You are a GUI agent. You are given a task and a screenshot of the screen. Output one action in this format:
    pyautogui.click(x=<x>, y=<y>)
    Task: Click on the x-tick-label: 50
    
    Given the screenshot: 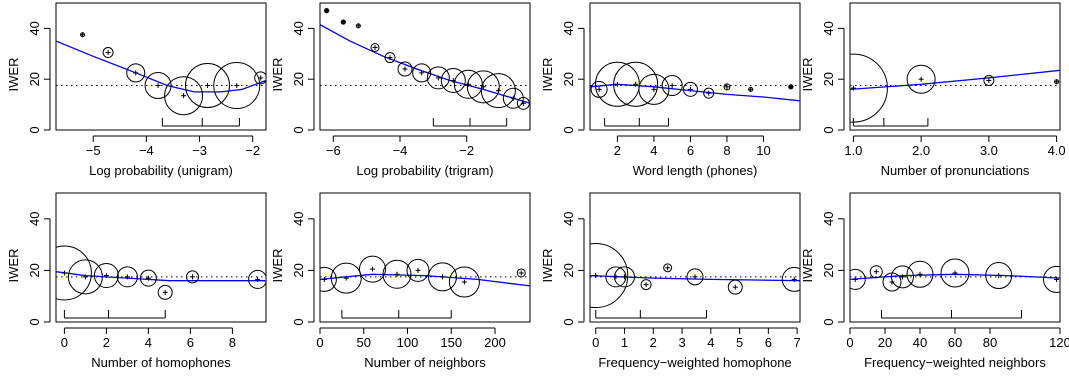 What is the action you would take?
    pyautogui.click(x=364, y=342)
    